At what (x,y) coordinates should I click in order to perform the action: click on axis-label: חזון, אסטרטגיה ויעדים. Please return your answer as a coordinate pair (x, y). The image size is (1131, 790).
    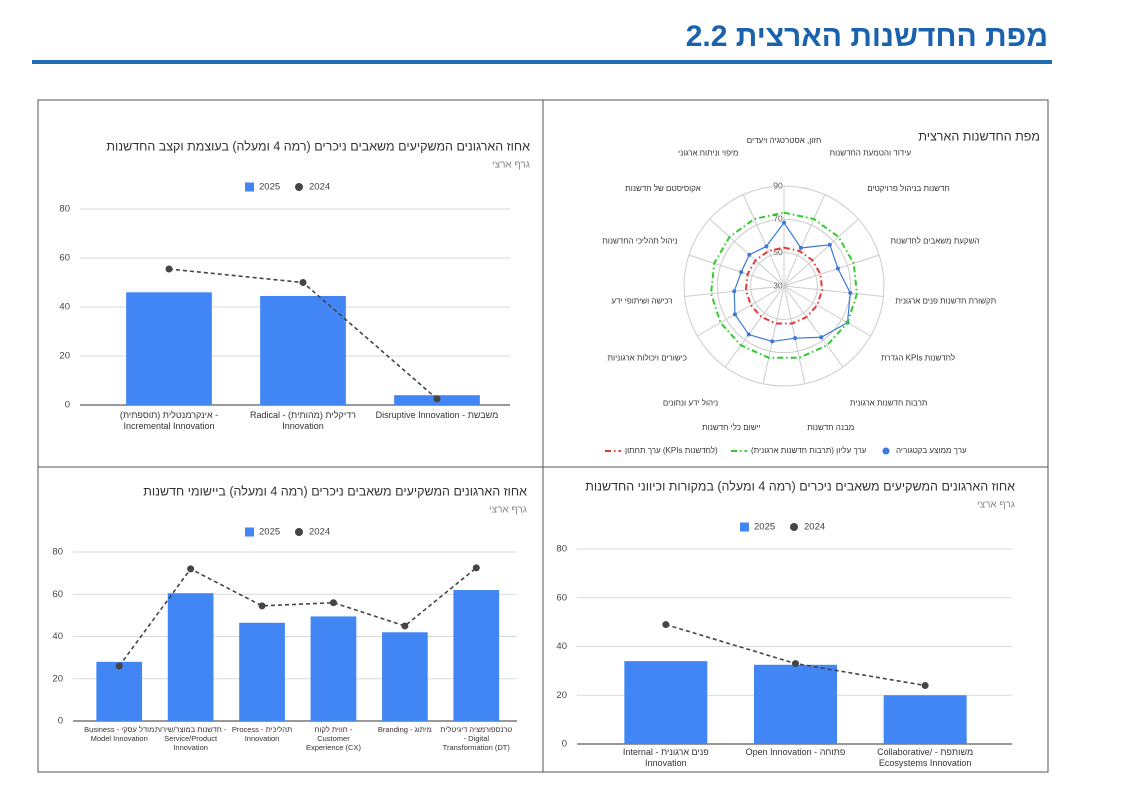
    Looking at the image, I should click on (784, 140).